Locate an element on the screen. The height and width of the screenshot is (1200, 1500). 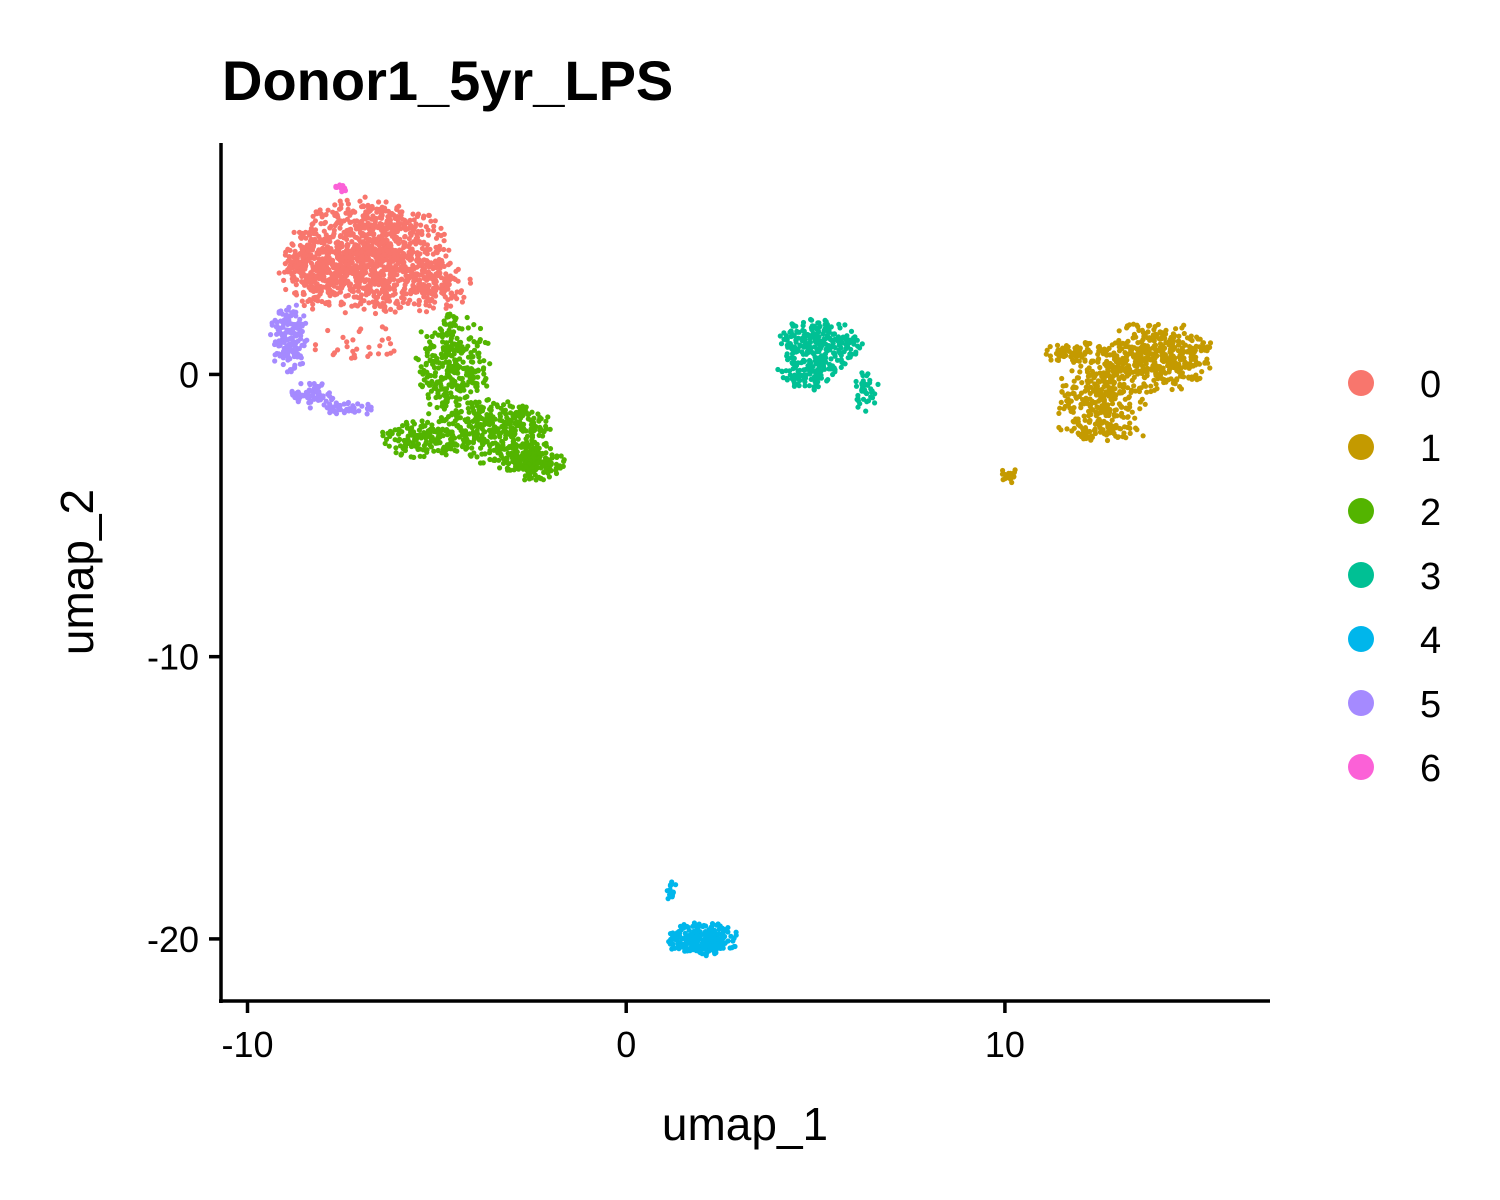
y-tick-label: 0 is located at coordinates (189, 374).